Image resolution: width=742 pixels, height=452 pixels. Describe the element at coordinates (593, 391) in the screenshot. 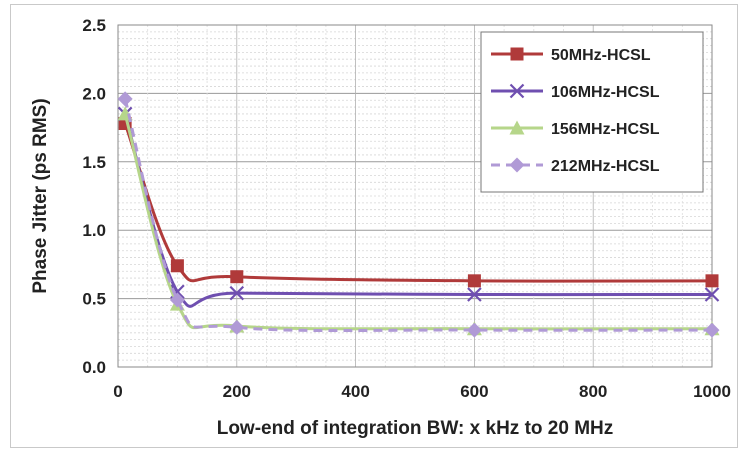

I see `x-tick-label: 800` at that location.